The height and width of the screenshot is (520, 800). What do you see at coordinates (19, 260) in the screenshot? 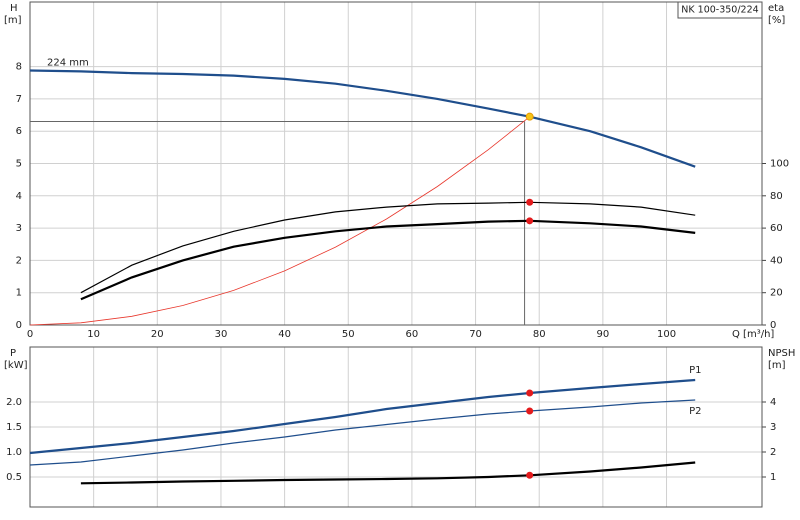
I see `y-tick-label: 2` at bounding box center [19, 260].